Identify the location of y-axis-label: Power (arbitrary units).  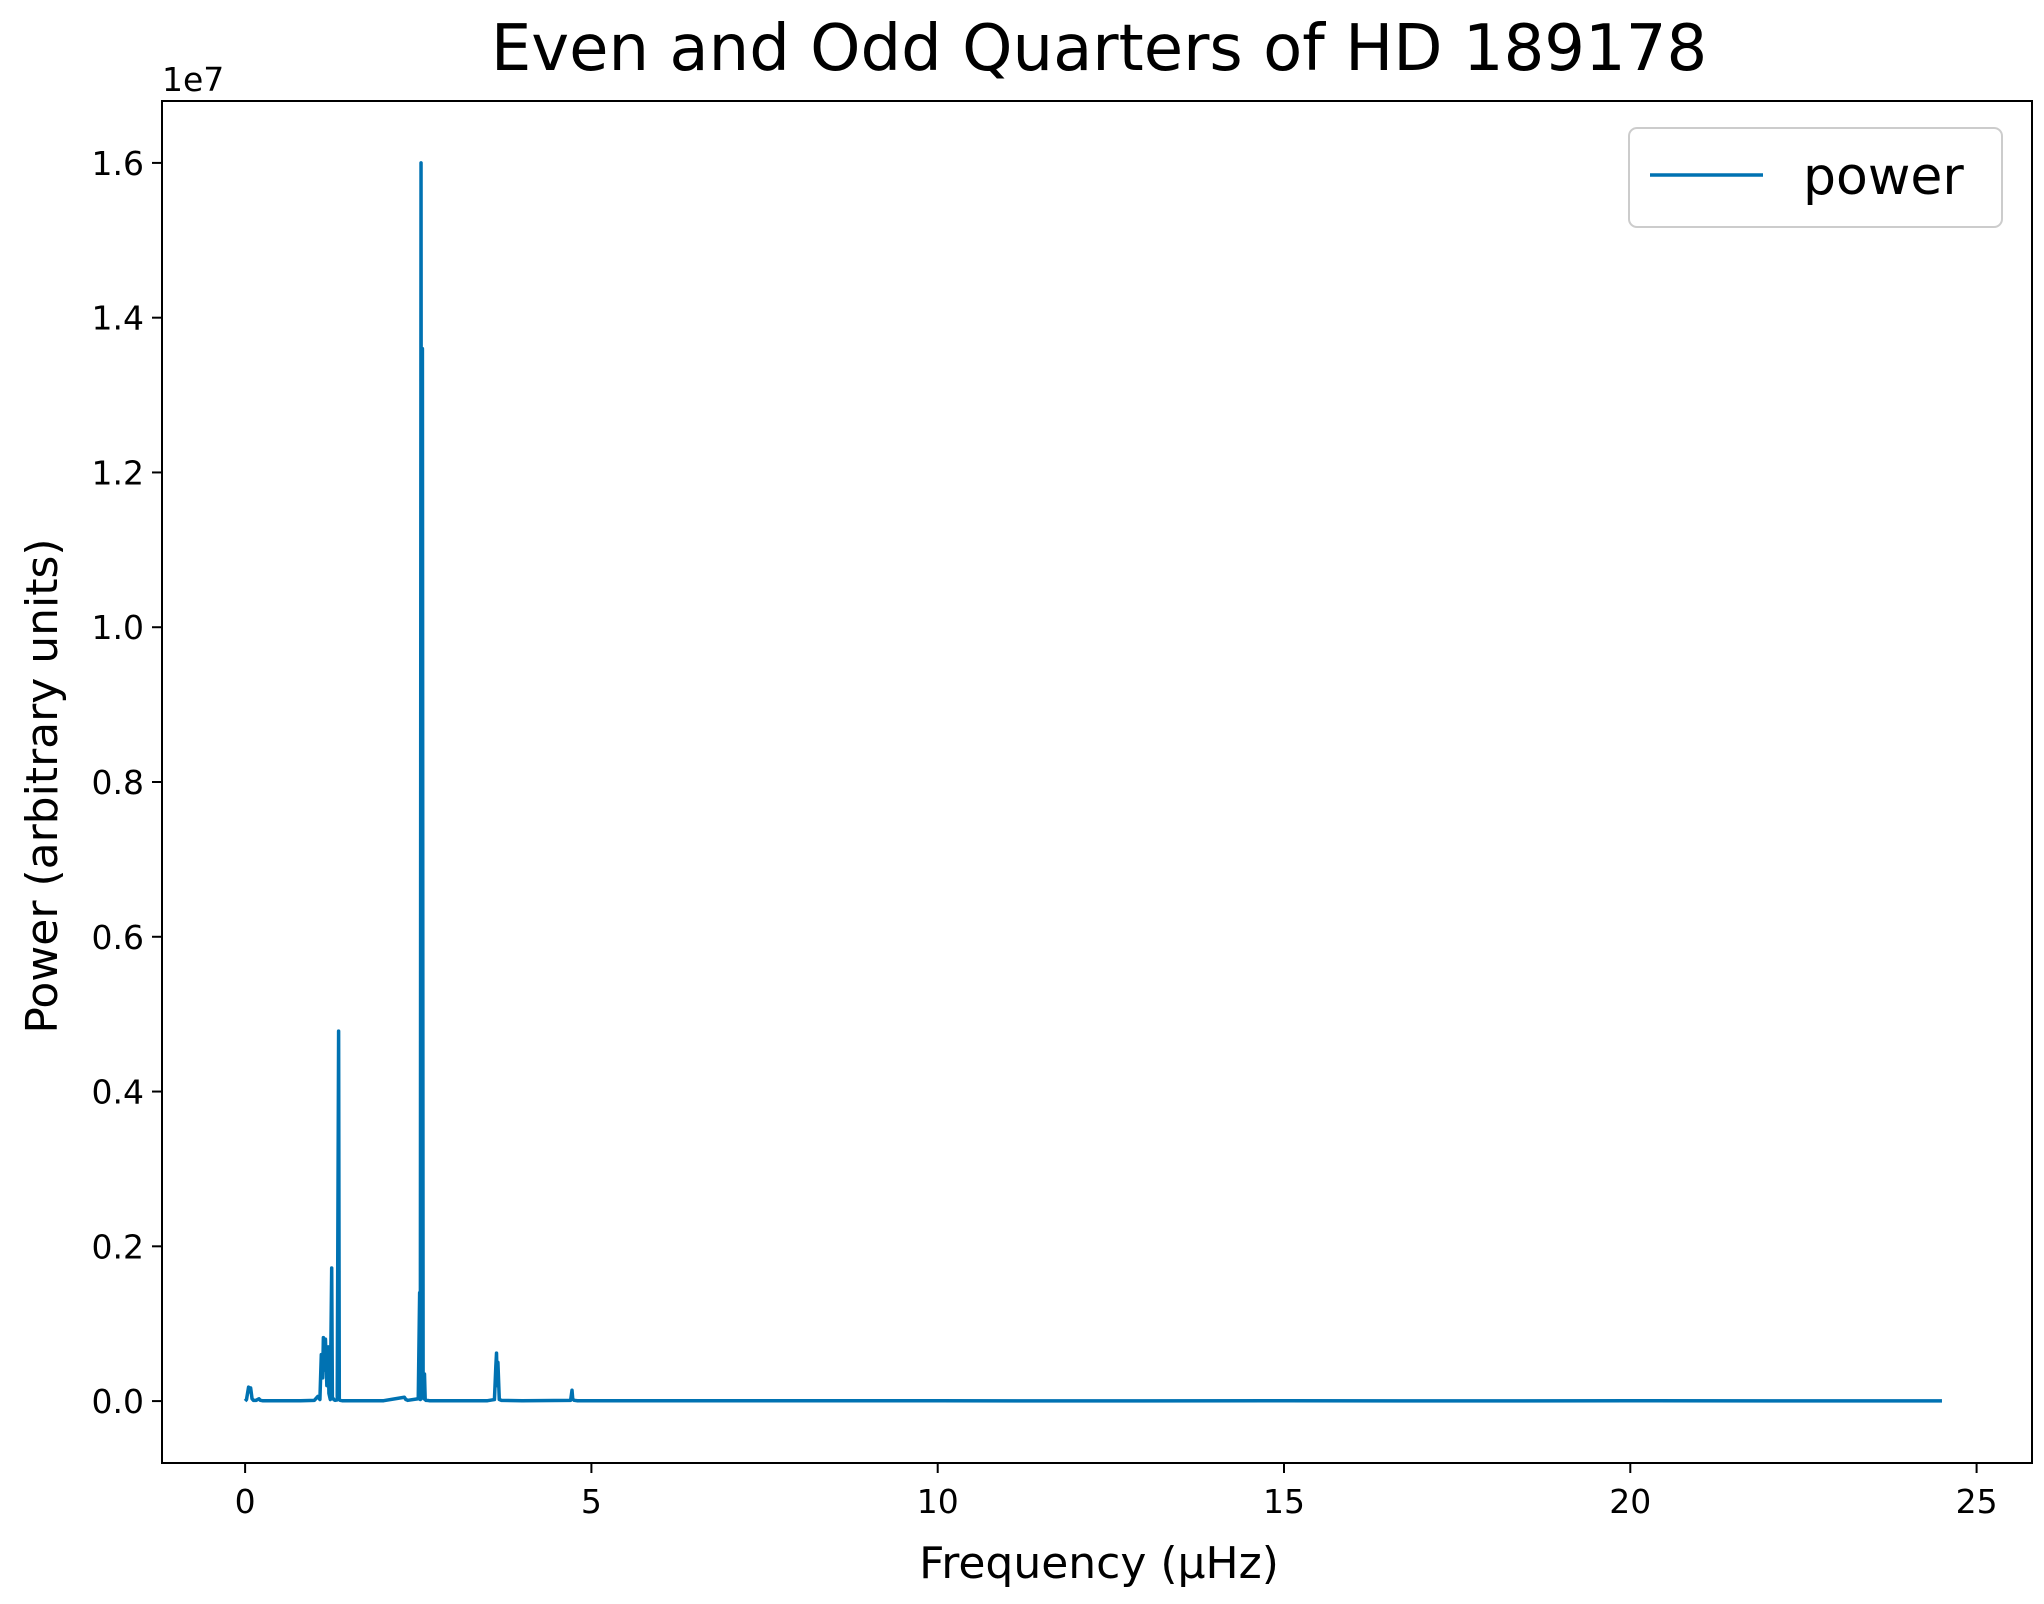
(42, 785).